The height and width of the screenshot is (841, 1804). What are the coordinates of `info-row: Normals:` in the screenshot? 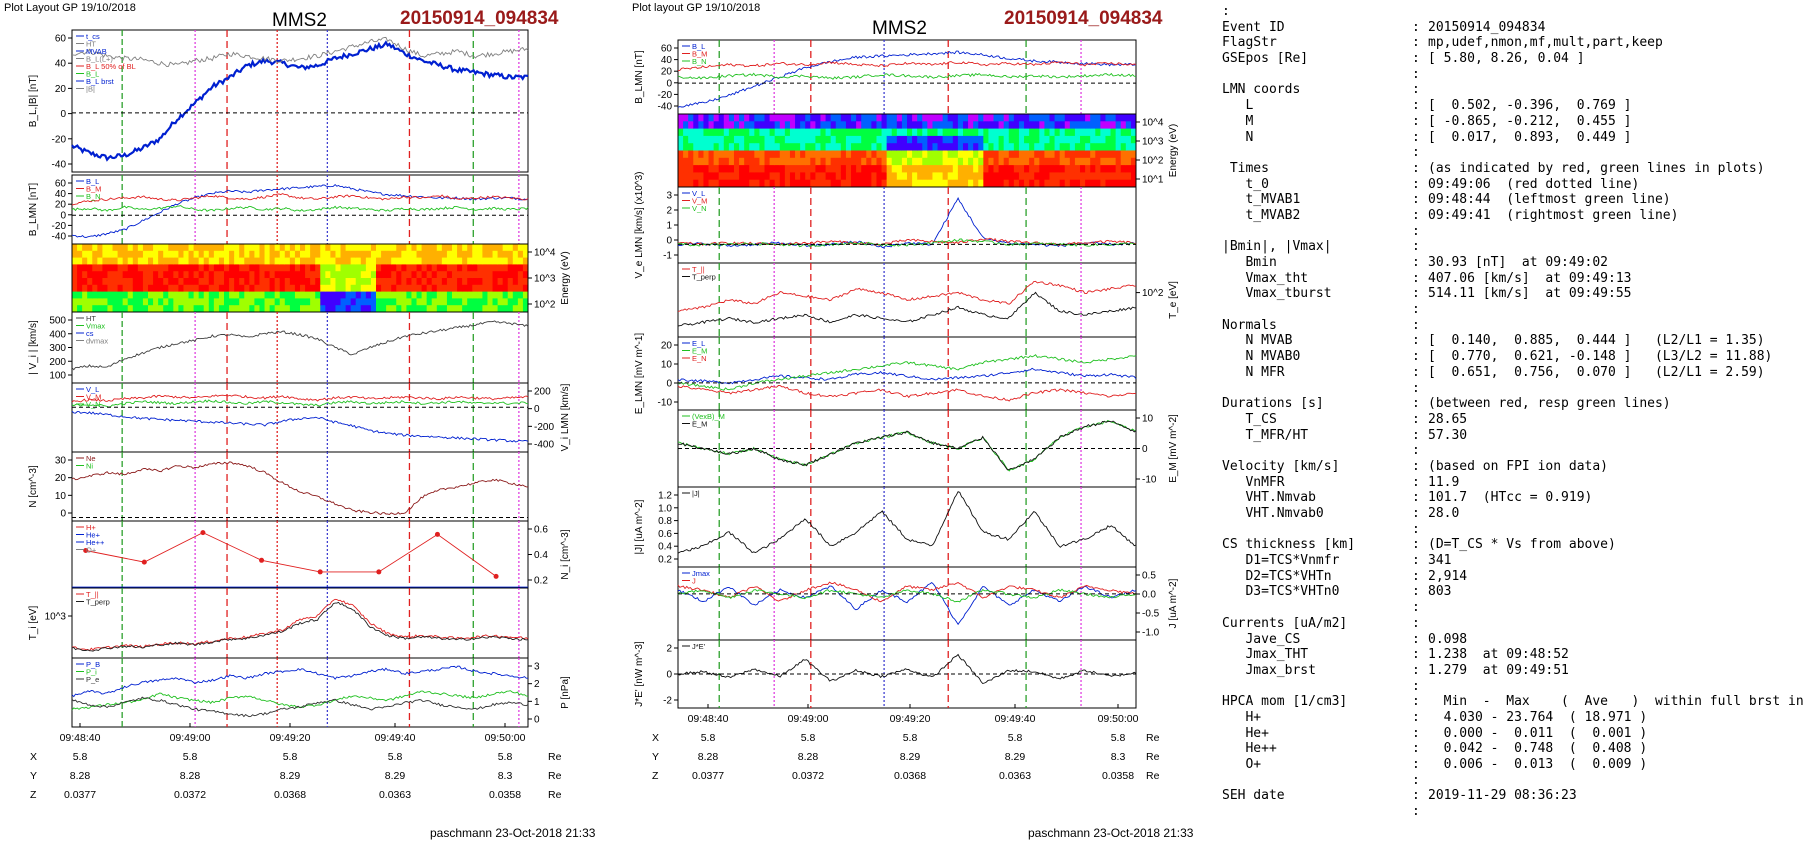 It's located at (1512, 326).